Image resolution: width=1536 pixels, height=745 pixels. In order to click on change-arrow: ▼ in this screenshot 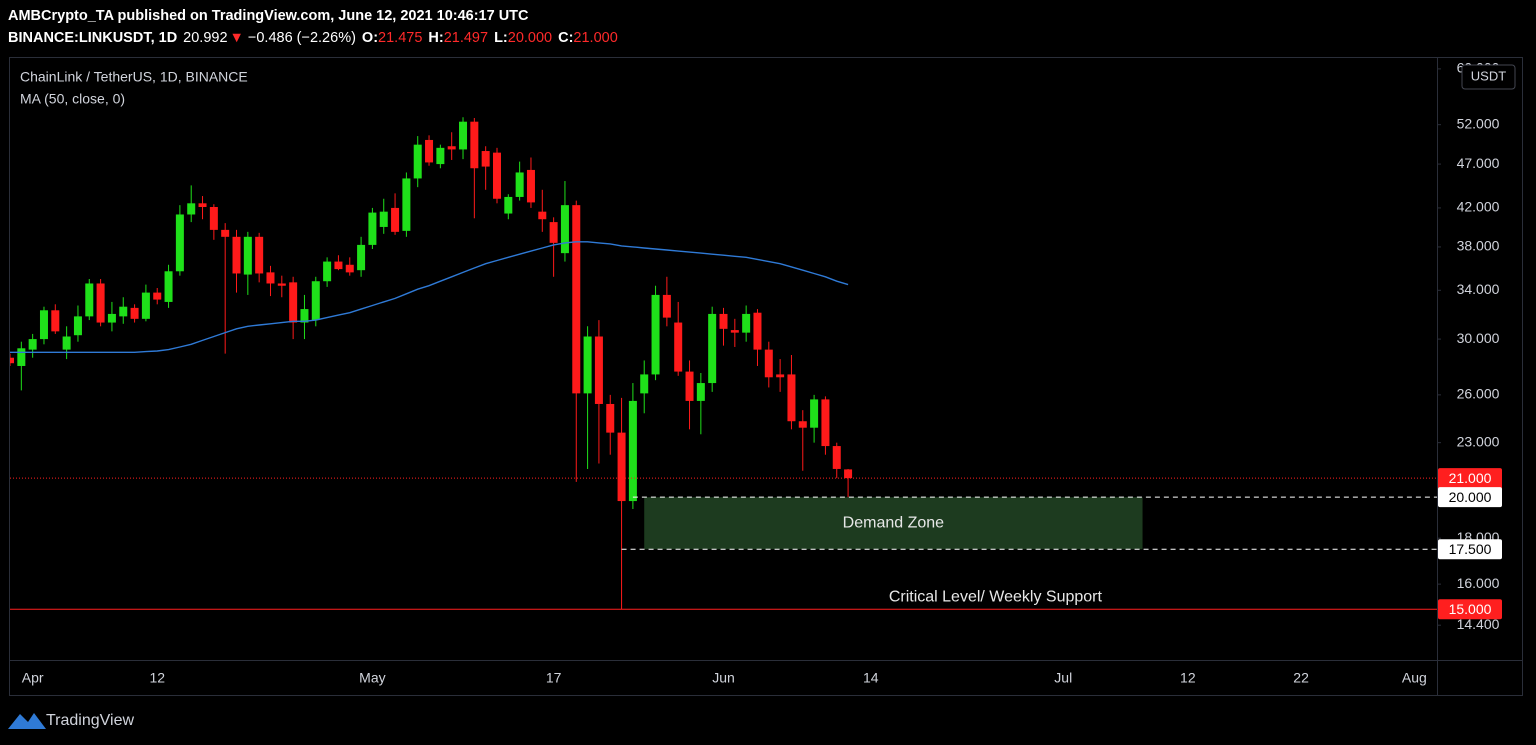, I will do `click(237, 38)`.